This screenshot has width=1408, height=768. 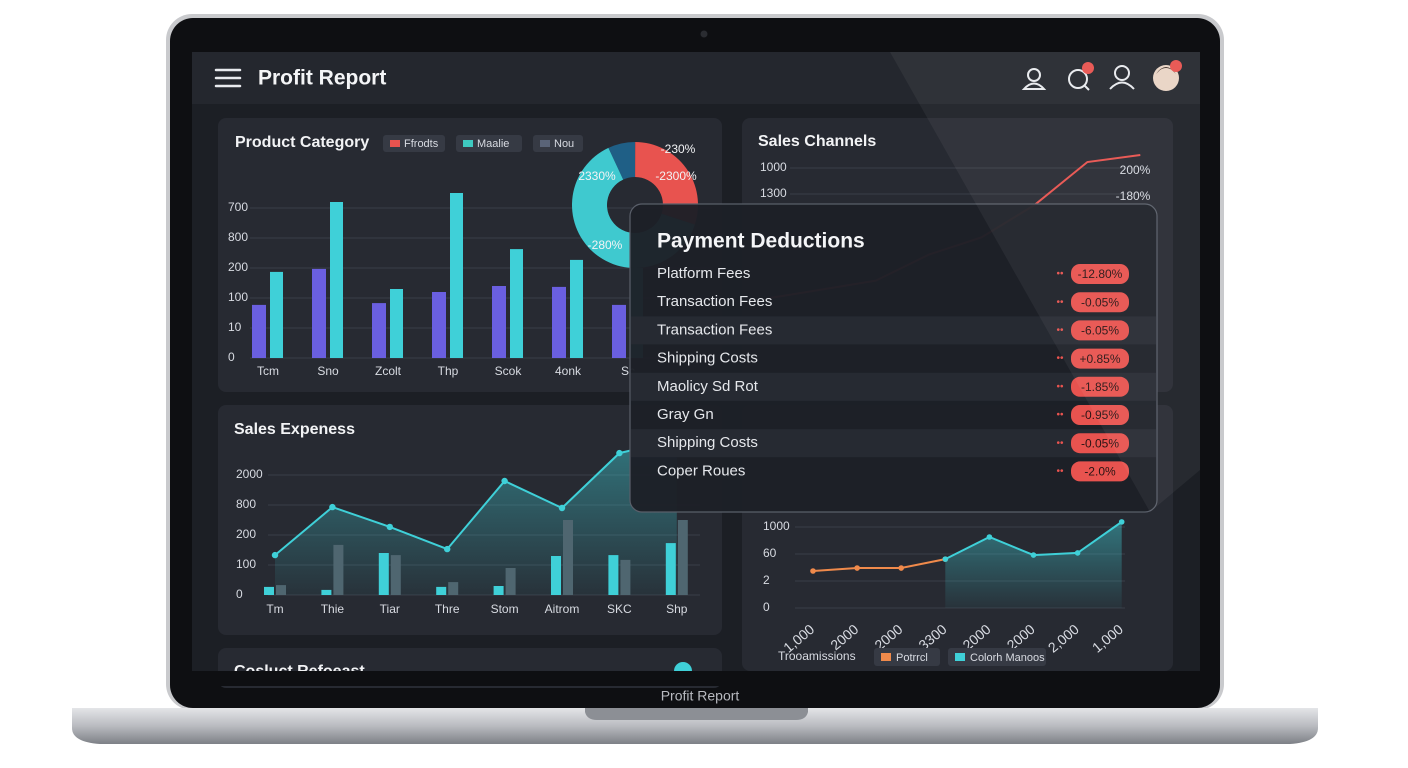 I want to click on x-tick-label: Thie, so click(x=333, y=609).